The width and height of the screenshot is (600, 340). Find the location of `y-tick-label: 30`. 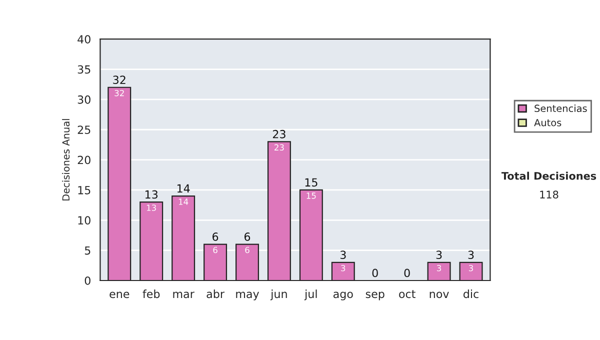

y-tick-label: 30 is located at coordinates (84, 99).